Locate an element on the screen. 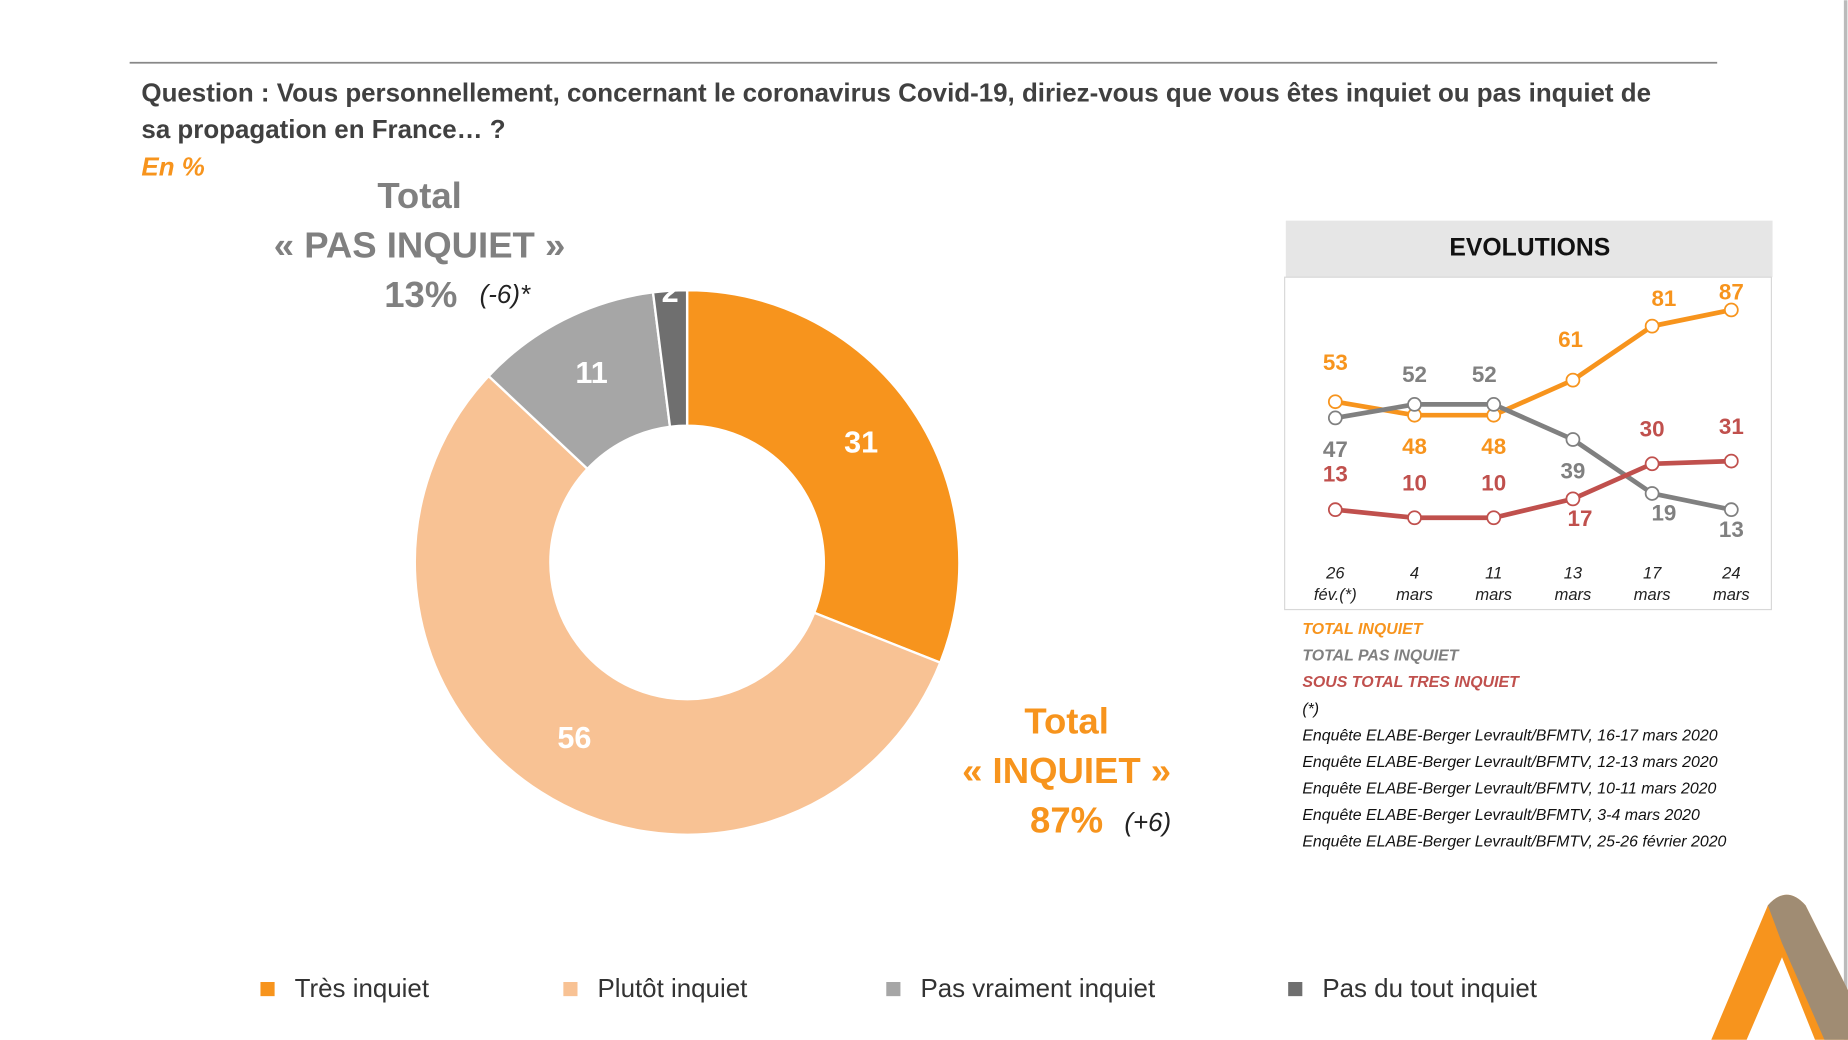 This screenshot has width=1848, height=1040. data-label: 17 is located at coordinates (1580, 518).